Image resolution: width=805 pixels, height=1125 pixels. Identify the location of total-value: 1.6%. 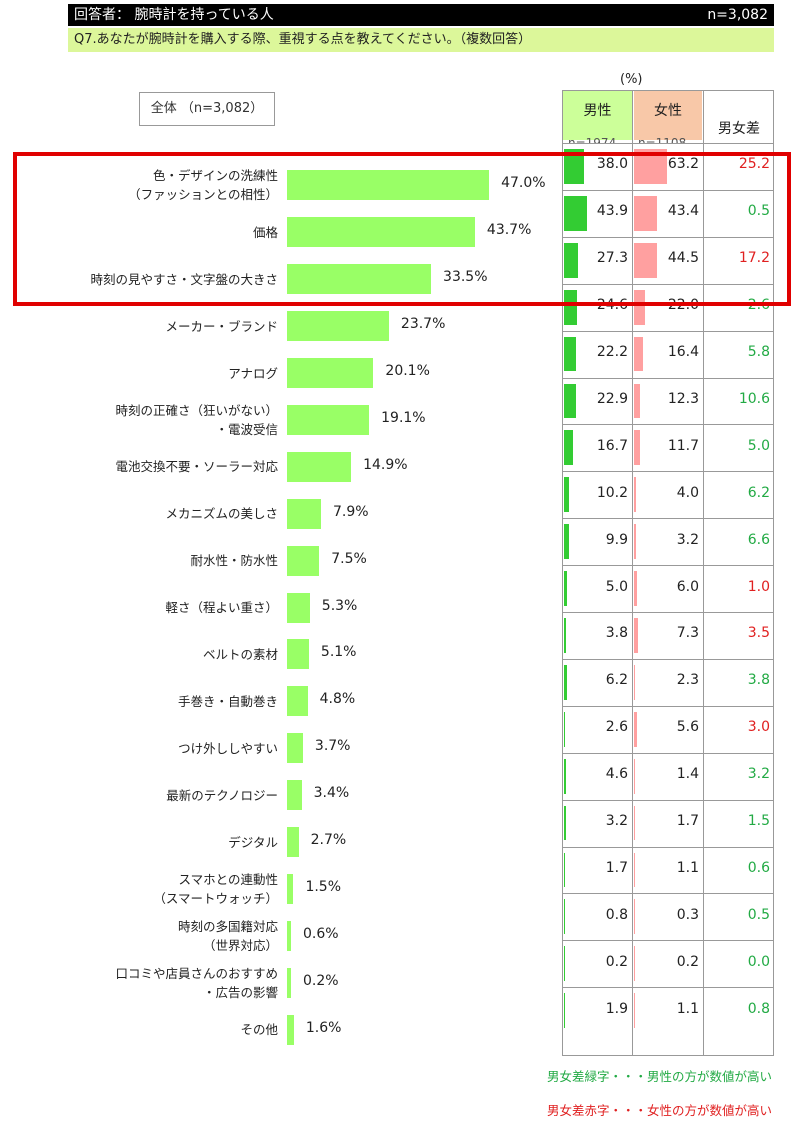
(323, 1027).